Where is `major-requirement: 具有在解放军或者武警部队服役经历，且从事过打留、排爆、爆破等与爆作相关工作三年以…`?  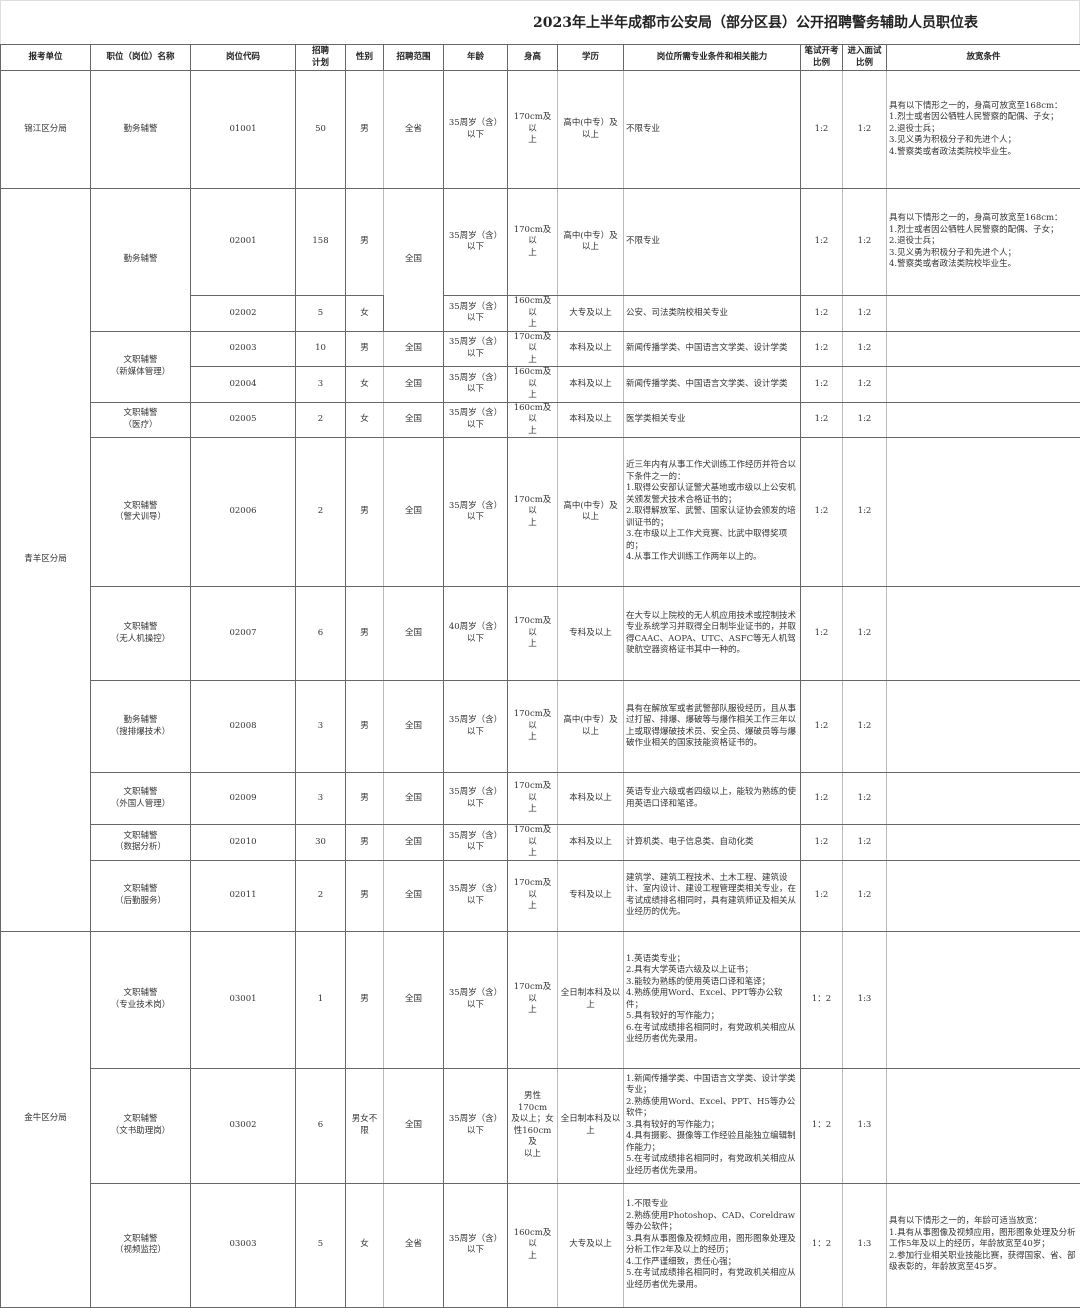
major-requirement: 具有在解放军或者武警部队服役经历，且从事过打留、排爆、爆破等与爆作相关工作三年以… is located at coordinates (712, 727).